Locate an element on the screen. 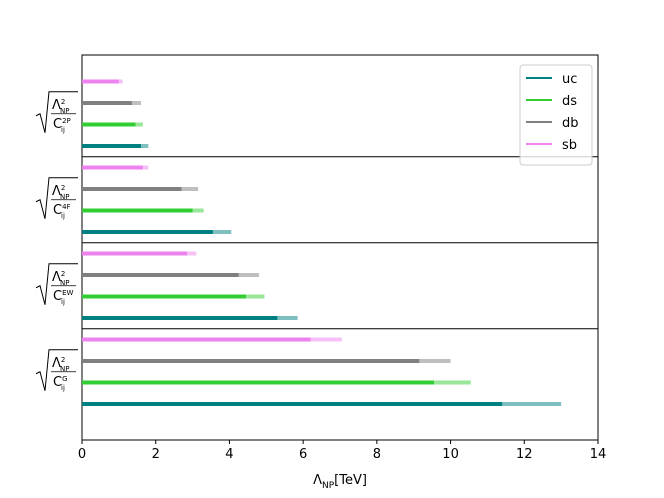 This screenshot has width=664, height=498. x-tick-label: 8 is located at coordinates (377, 454).